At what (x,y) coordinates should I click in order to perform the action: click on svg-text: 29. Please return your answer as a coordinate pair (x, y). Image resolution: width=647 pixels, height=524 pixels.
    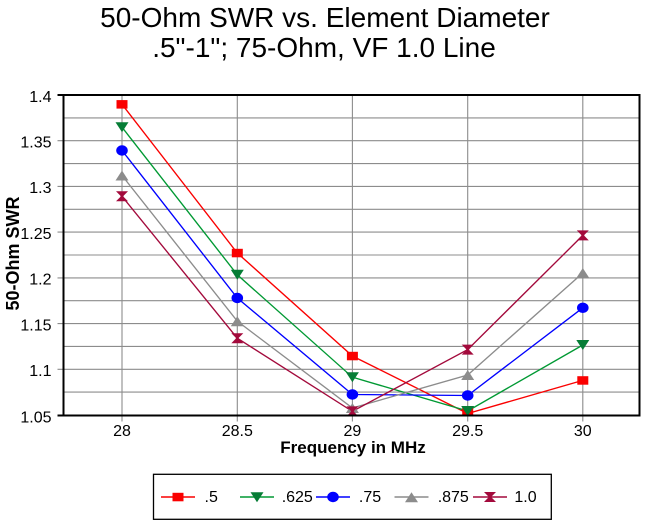
    Looking at the image, I should click on (353, 431).